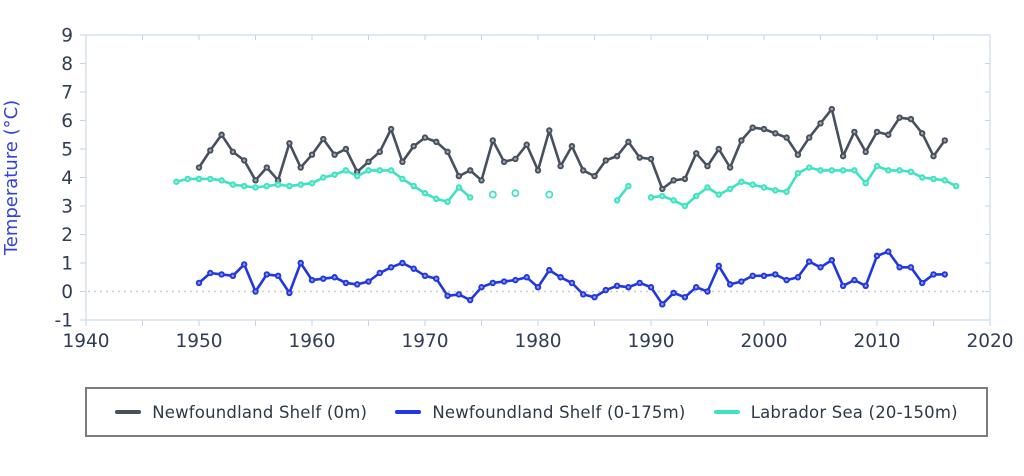  Describe the element at coordinates (540, 412) in the screenshot. I see `legend-item-newfoundland-shelf-0-175m: Newfoundland Shelf (0-175m)` at that location.